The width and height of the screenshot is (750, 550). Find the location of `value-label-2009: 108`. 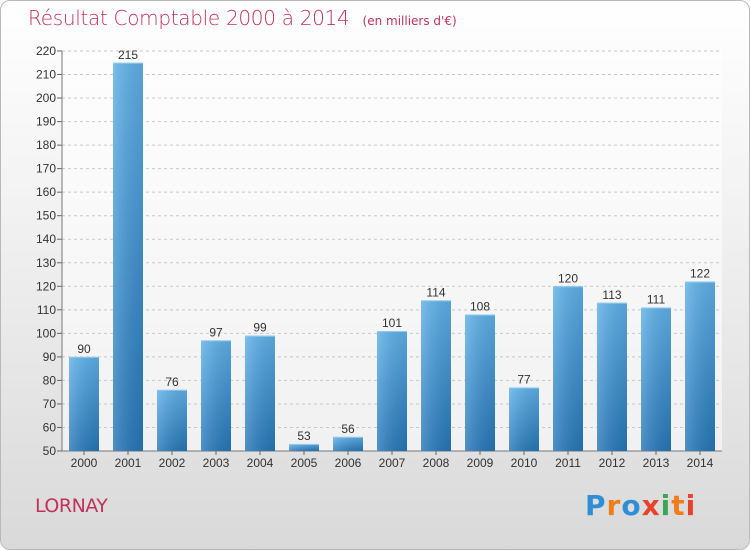

value-label-2009: 108 is located at coordinates (480, 307).